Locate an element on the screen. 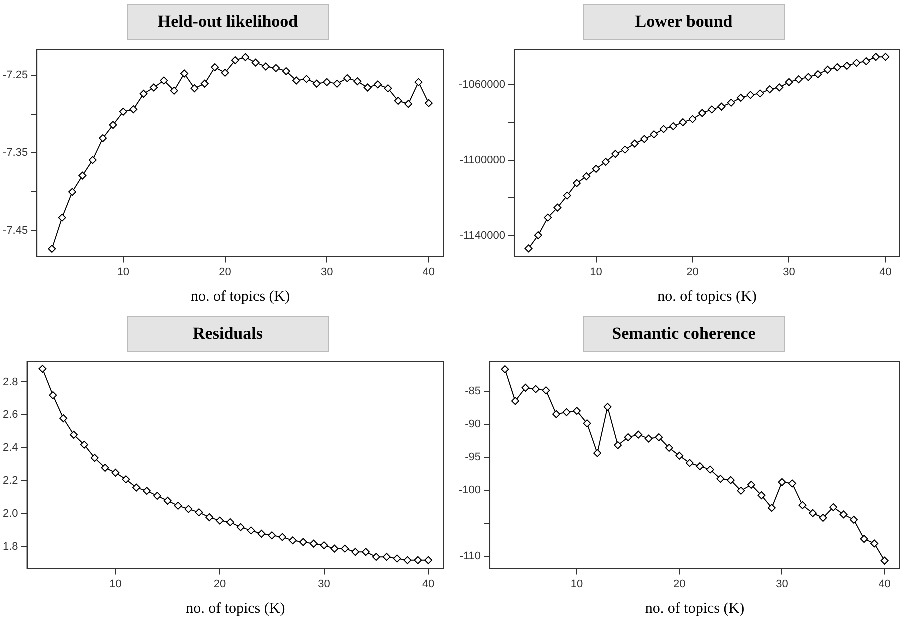  y-tick-label: -85 is located at coordinates (473, 391).